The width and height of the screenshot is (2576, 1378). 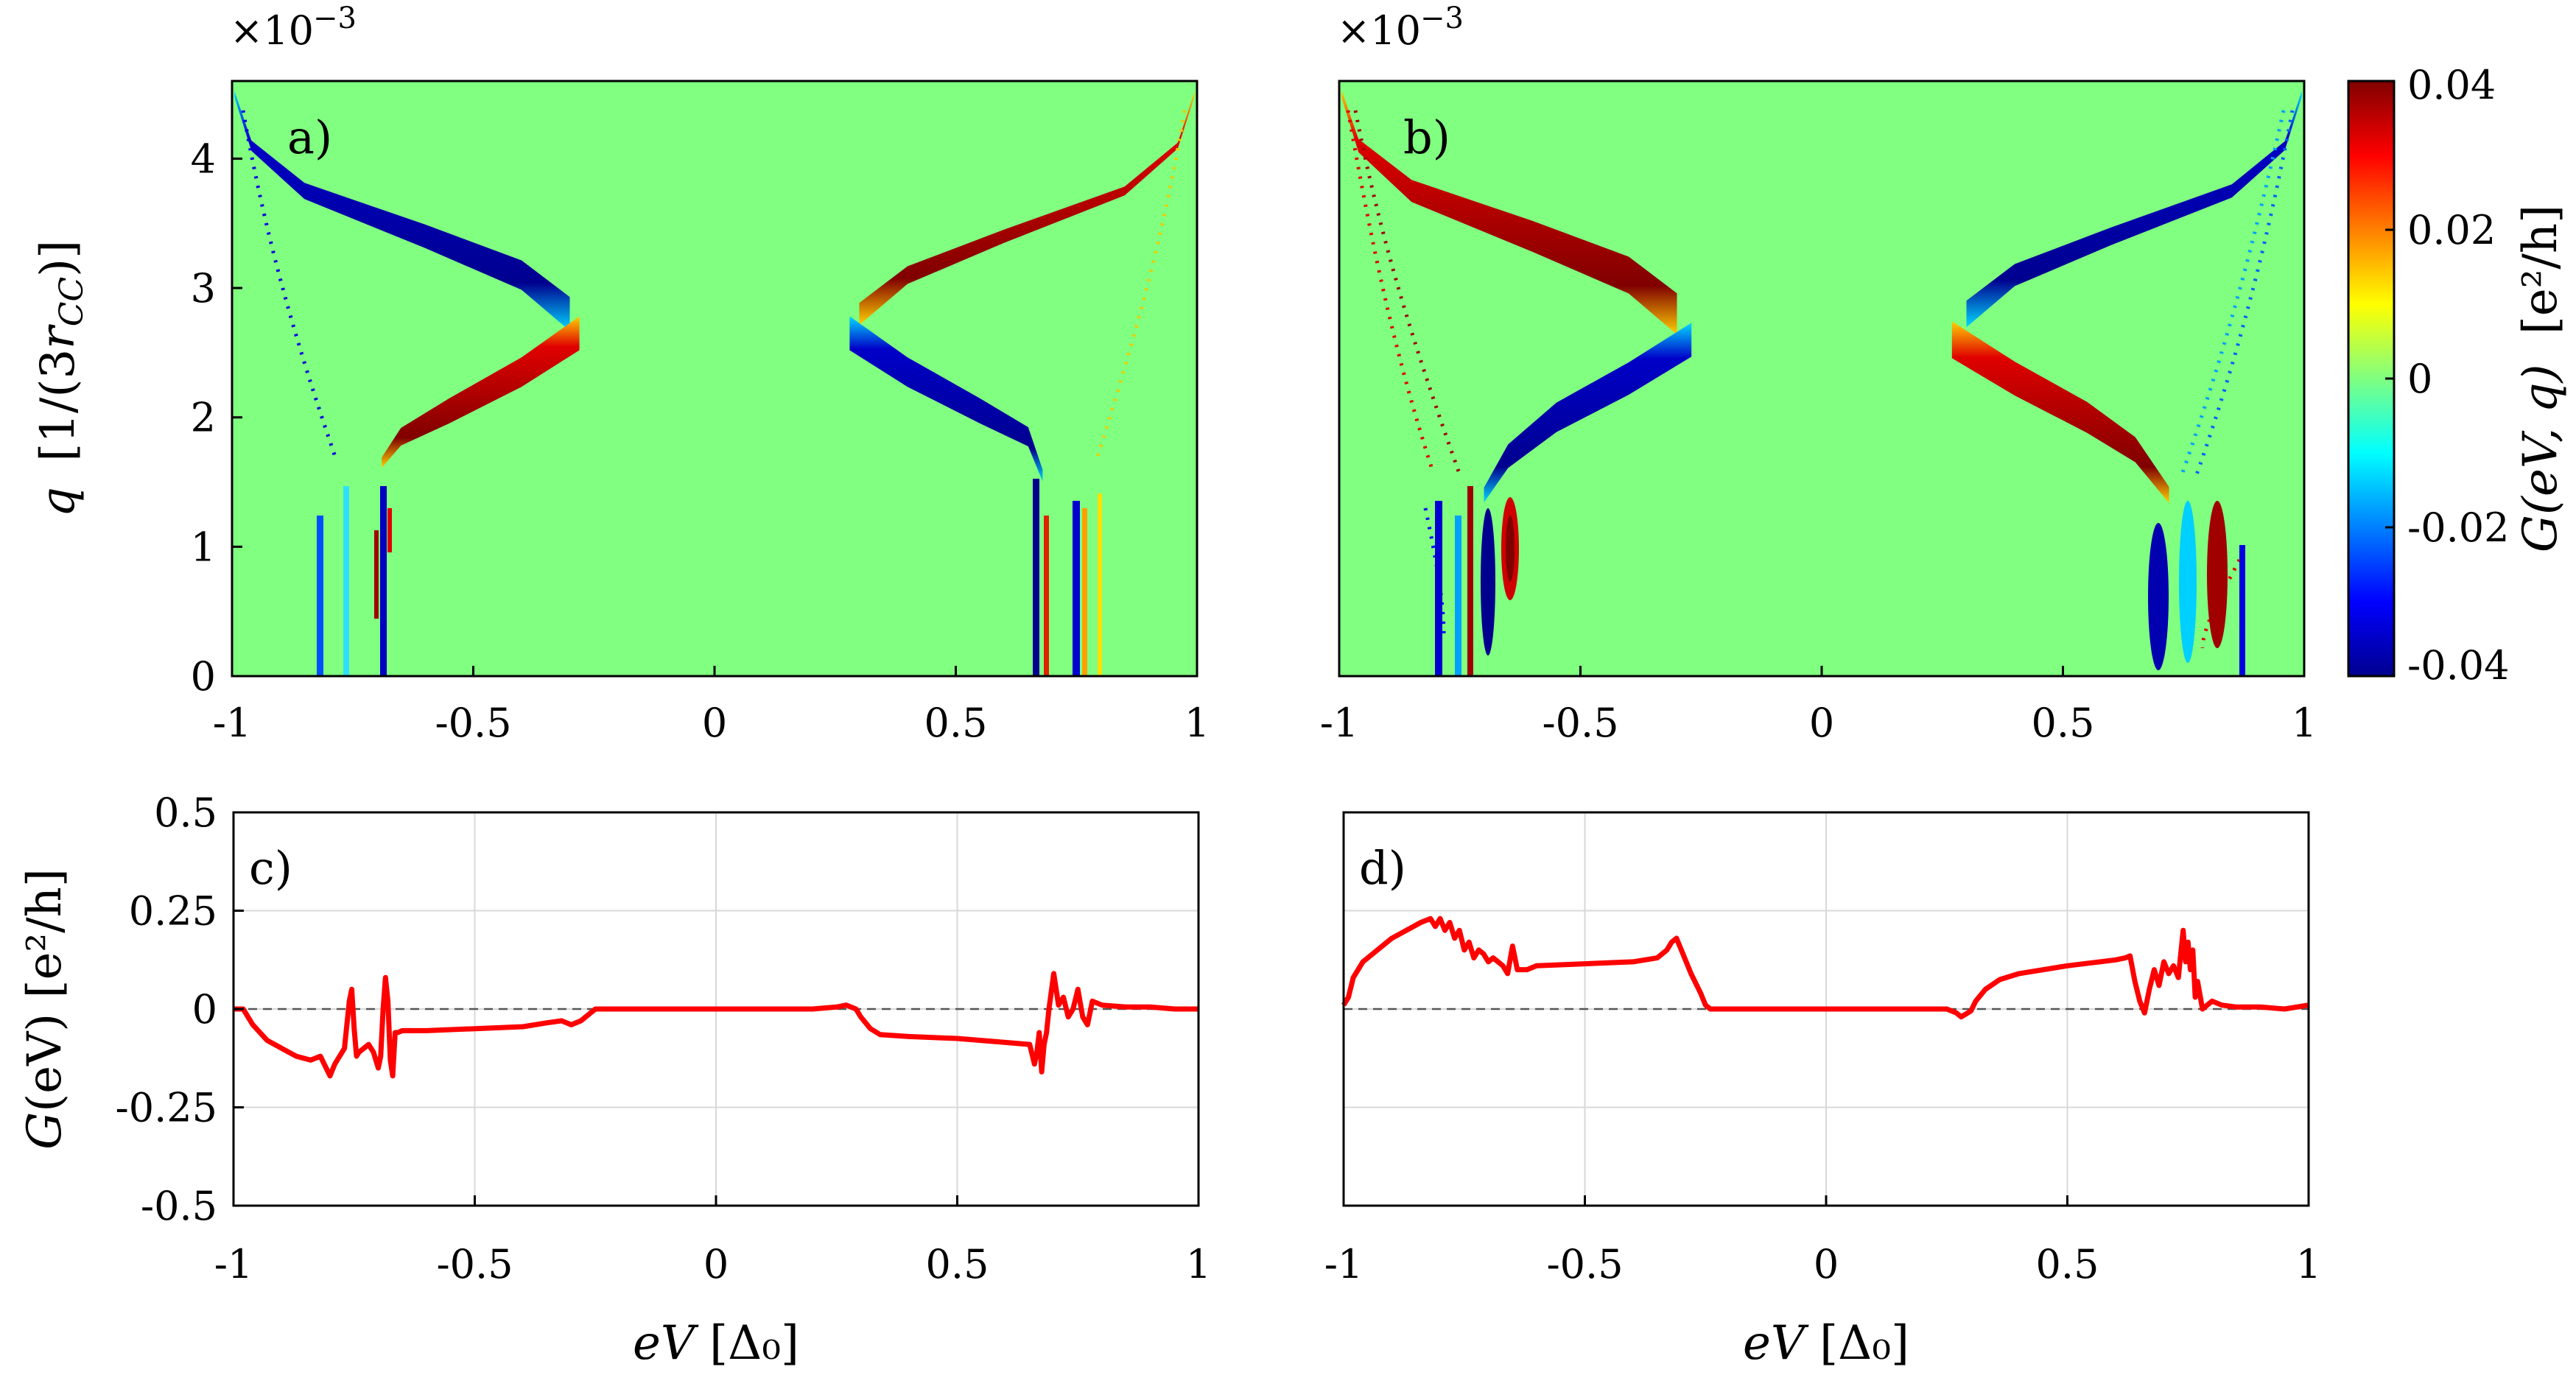 I want to click on panel-label-b: b), so click(x=1426, y=137).